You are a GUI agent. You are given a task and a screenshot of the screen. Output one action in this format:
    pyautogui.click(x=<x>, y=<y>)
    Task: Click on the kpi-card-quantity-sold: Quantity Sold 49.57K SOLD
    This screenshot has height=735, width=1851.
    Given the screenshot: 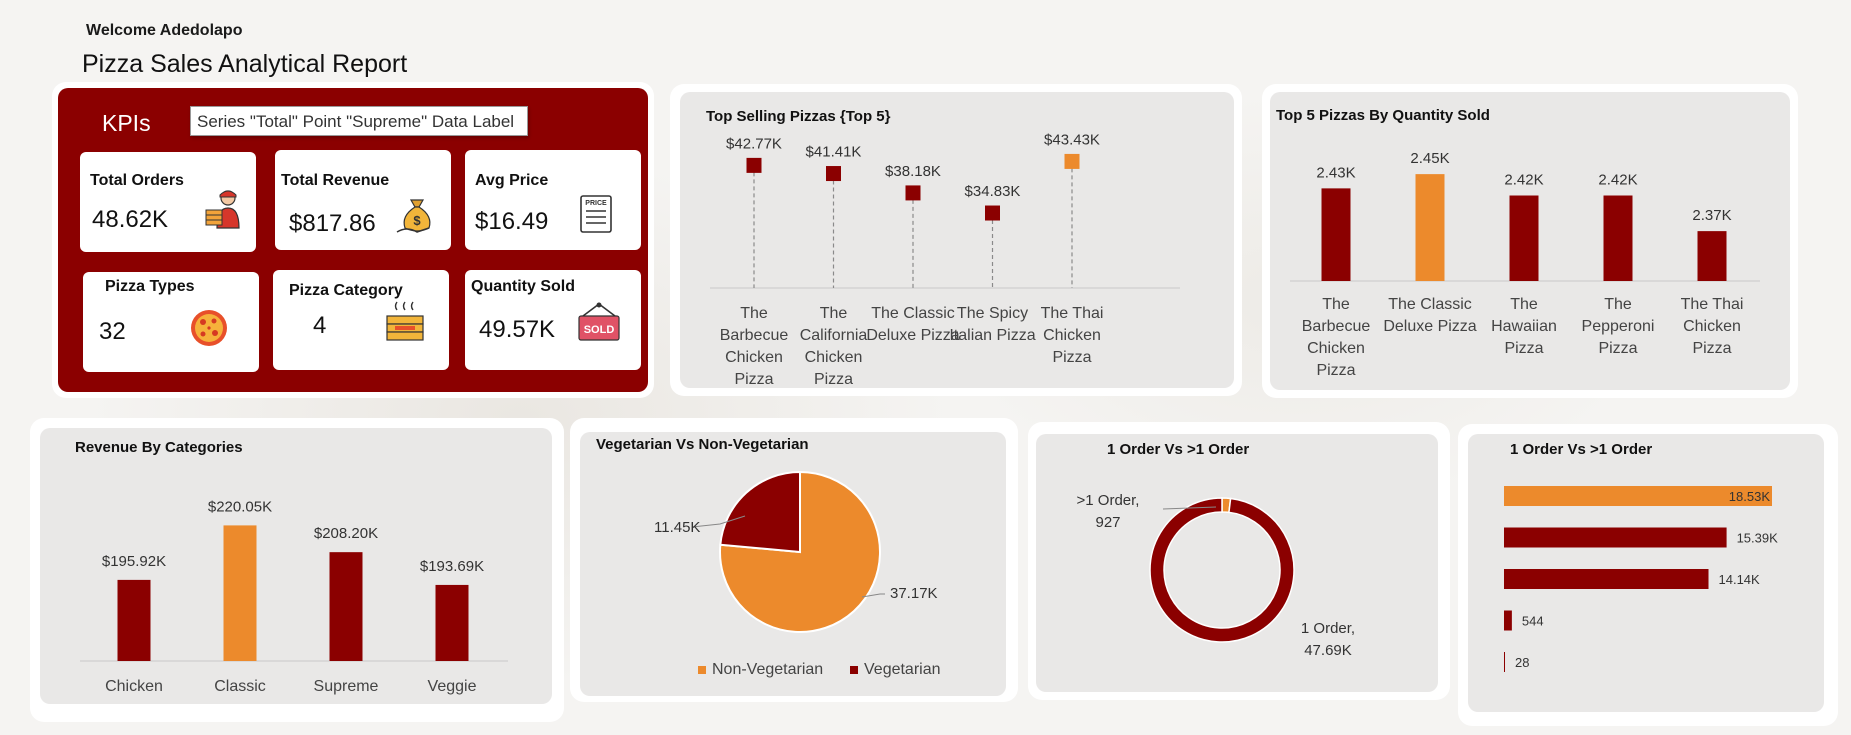 What is the action you would take?
    pyautogui.click(x=553, y=320)
    